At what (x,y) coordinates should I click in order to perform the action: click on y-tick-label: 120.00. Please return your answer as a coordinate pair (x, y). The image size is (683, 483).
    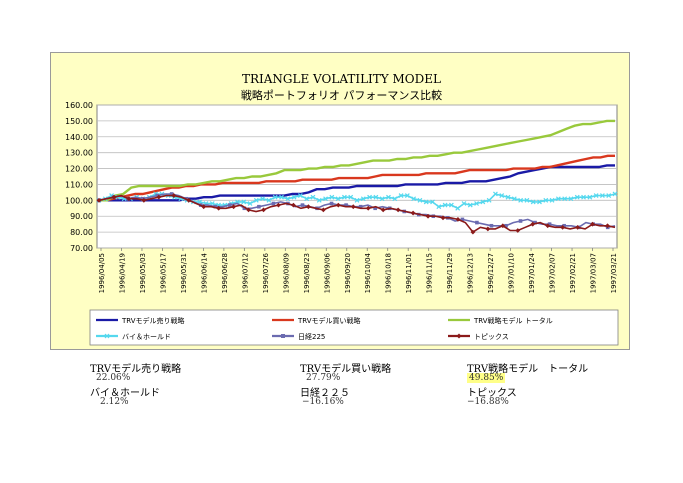
    Looking at the image, I should click on (79, 169).